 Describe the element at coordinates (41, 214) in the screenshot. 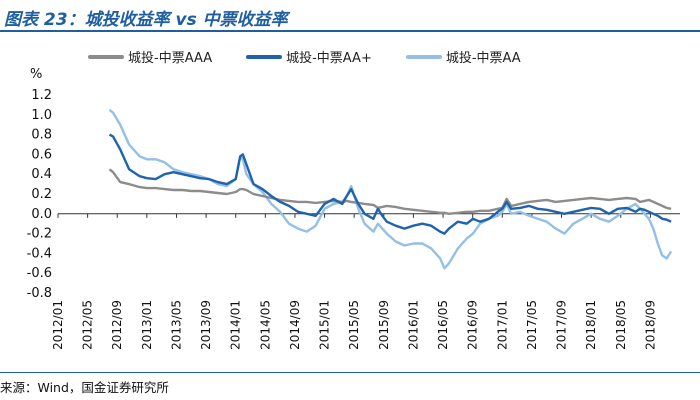

I see `y-tick-label: 0.0` at that location.